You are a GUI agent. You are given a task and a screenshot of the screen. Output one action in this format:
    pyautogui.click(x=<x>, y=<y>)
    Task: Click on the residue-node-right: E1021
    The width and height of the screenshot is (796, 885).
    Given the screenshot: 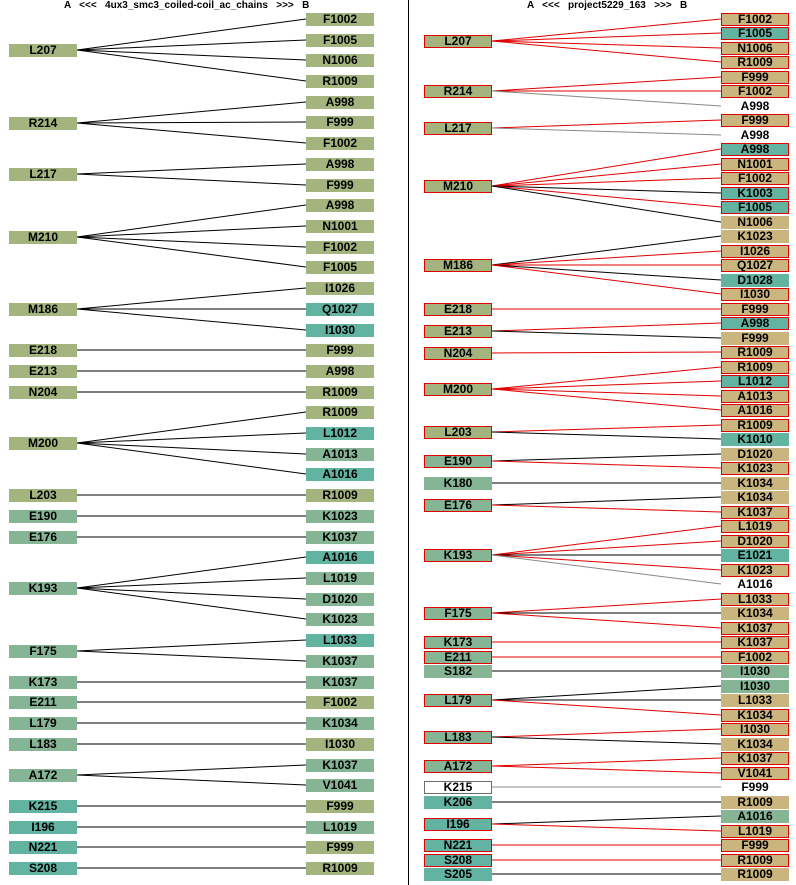 What is the action you would take?
    pyautogui.click(x=755, y=555)
    